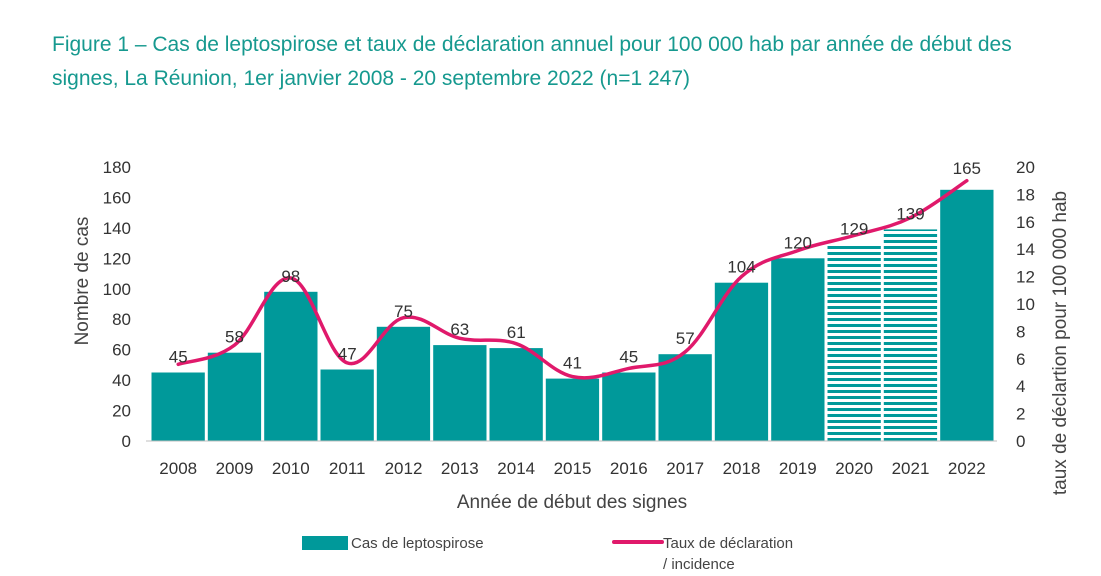 The width and height of the screenshot is (1101, 576). What do you see at coordinates (628, 357) in the screenshot?
I see `data-label-2016: 45` at bounding box center [628, 357].